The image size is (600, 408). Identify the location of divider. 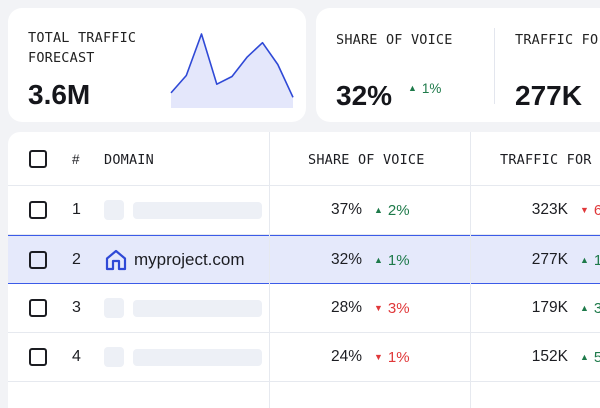
(494, 66).